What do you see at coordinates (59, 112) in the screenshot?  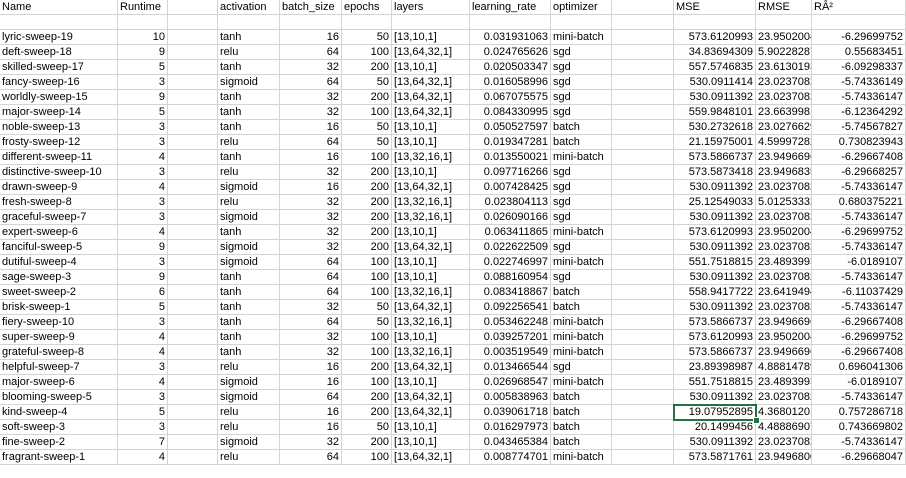 I see `cell-name: major-sweep-14` at bounding box center [59, 112].